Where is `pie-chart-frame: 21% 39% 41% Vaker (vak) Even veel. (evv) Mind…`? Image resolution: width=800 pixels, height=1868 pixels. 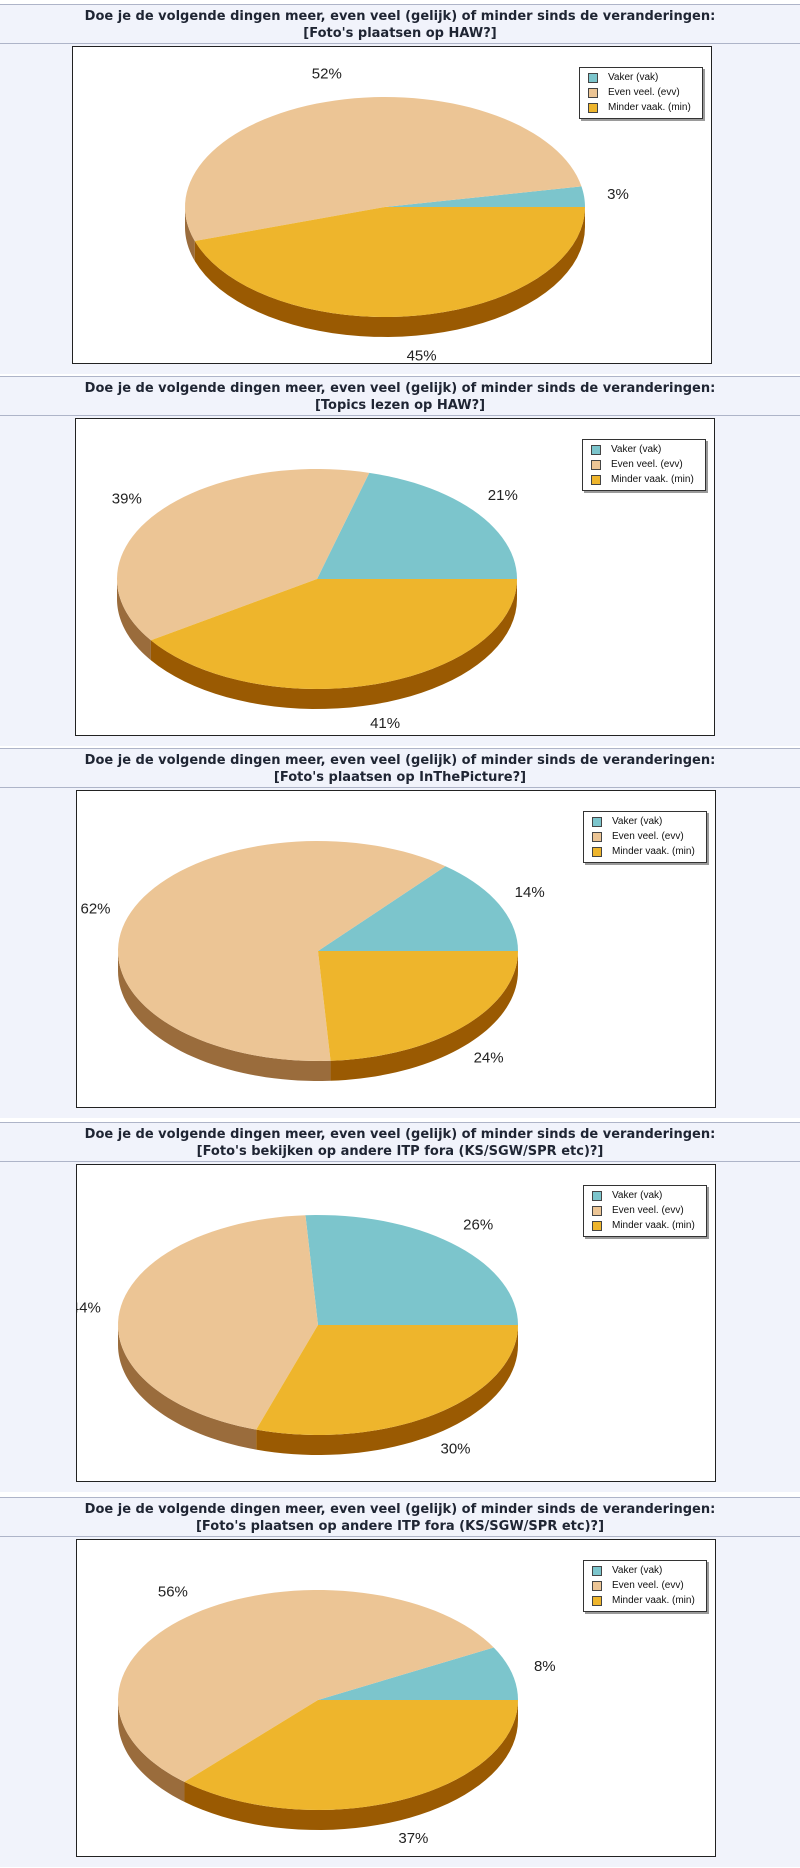 pie-chart-frame: 21% 39% 41% Vaker (vak) Even veel. (evv) Mind… is located at coordinates (395, 577).